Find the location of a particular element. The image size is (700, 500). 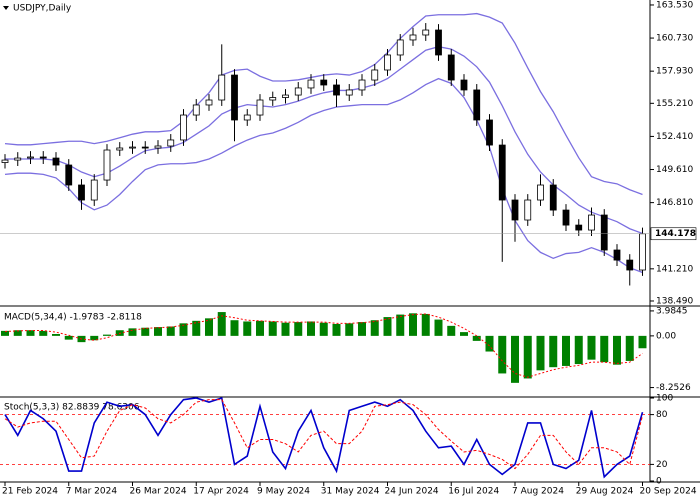

x-tick-label: 31 May 2024 is located at coordinates (350, 492).